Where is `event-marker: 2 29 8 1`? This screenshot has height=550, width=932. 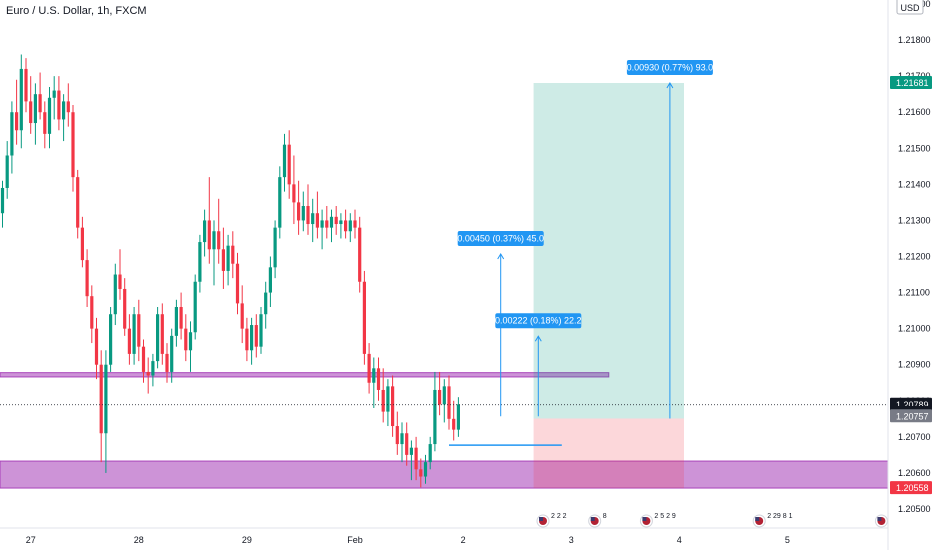 event-marker: 2 29 8 1 is located at coordinates (772, 520).